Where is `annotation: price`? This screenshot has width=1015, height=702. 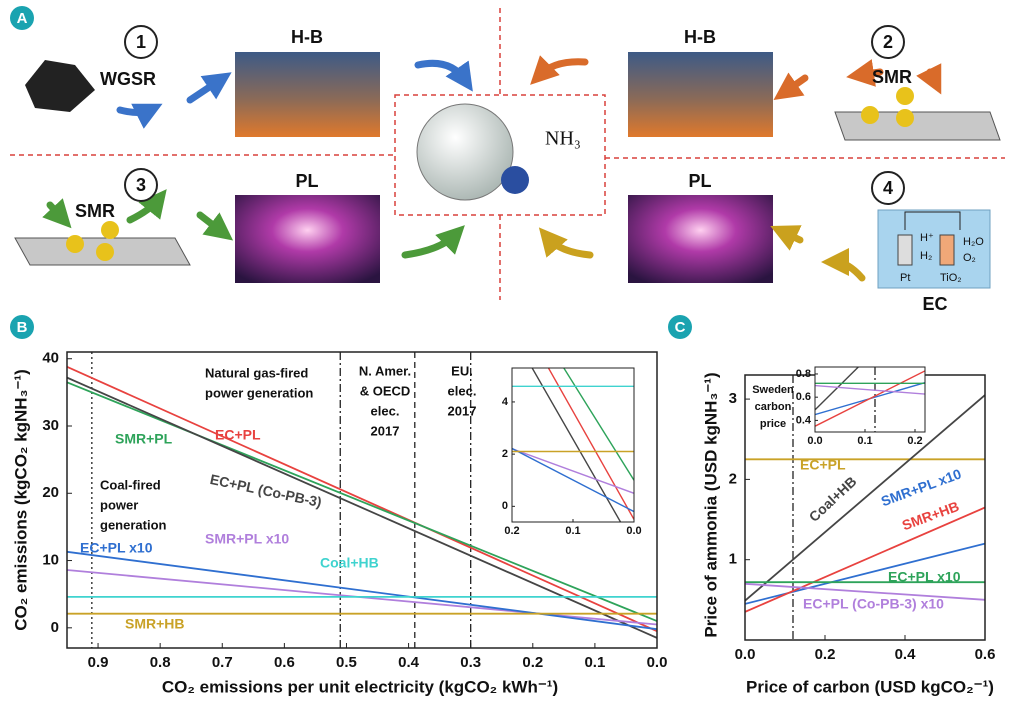
annotation: price is located at coordinates (773, 424).